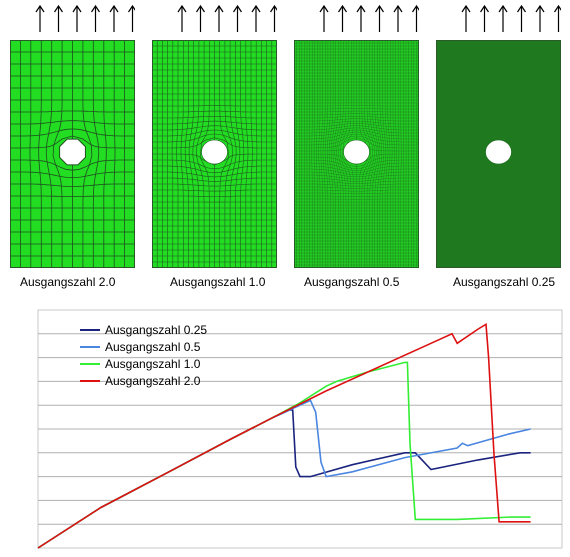 Image resolution: width=570 pixels, height=557 pixels. I want to click on legend-label-4: Ausgangszahl 2.0, so click(153, 381).